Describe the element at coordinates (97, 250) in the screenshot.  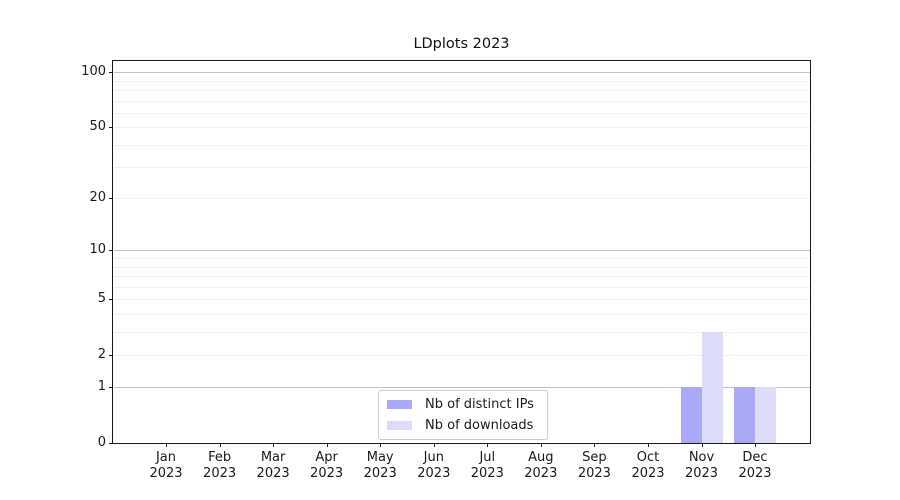
I see `y-tick-label: 10` at that location.